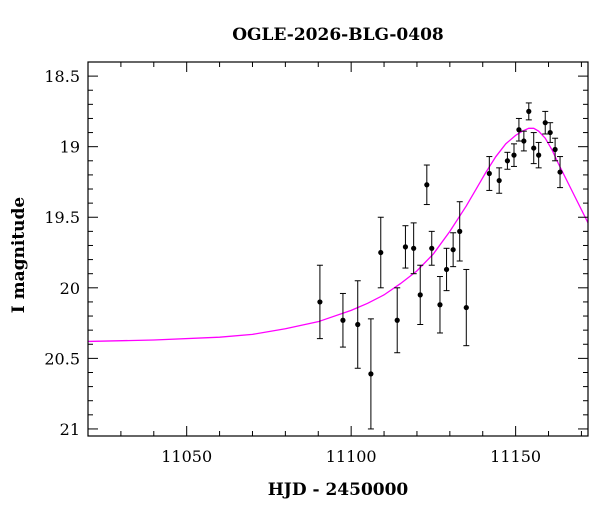 The image size is (600, 512). I want to click on x-axis-label: HJD - 2450000, so click(338, 490).